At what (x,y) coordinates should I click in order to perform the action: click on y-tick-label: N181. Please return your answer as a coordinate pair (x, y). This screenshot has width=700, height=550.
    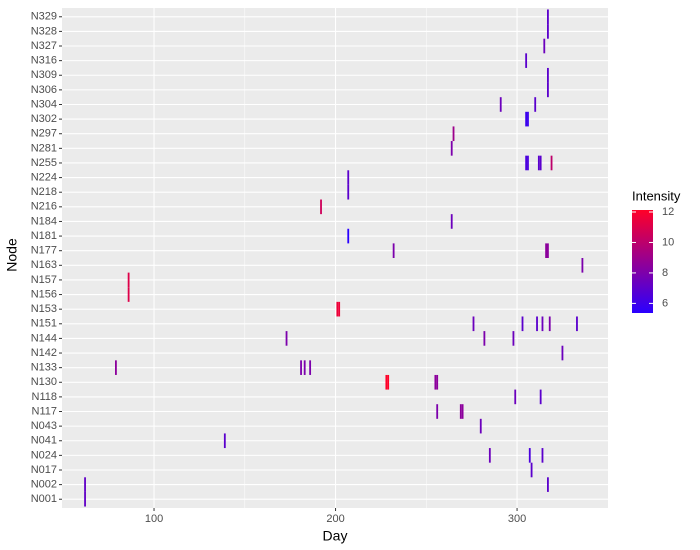
    Looking at the image, I should click on (44, 236).